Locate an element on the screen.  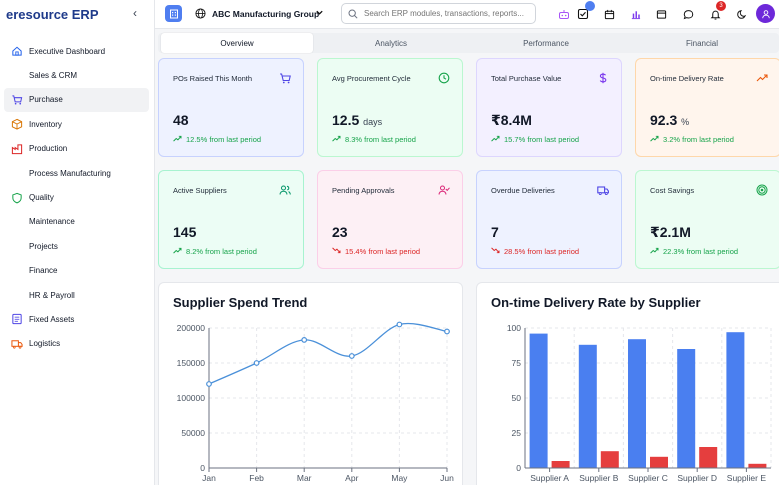
notifications-button: 3 is located at coordinates (717, 11).